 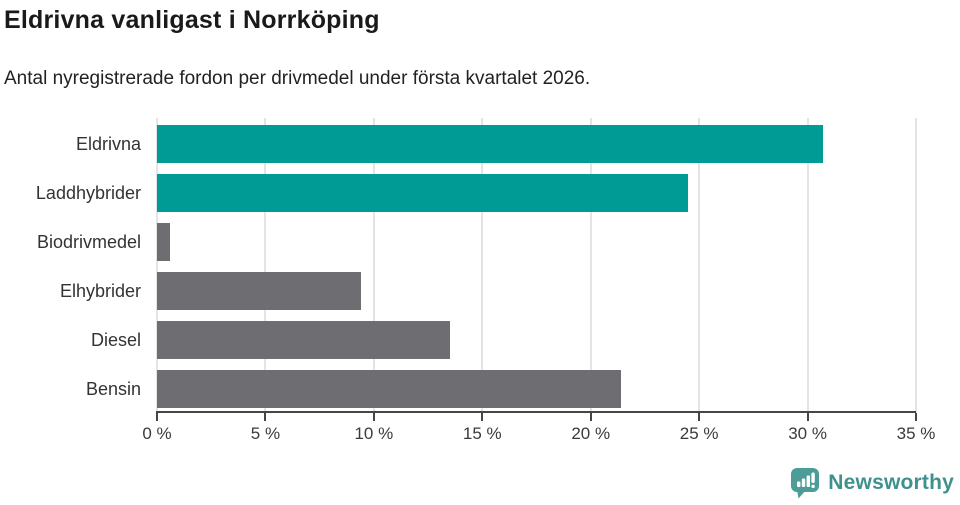 I want to click on x-axis-tick-label: 35 %, so click(x=916, y=433).